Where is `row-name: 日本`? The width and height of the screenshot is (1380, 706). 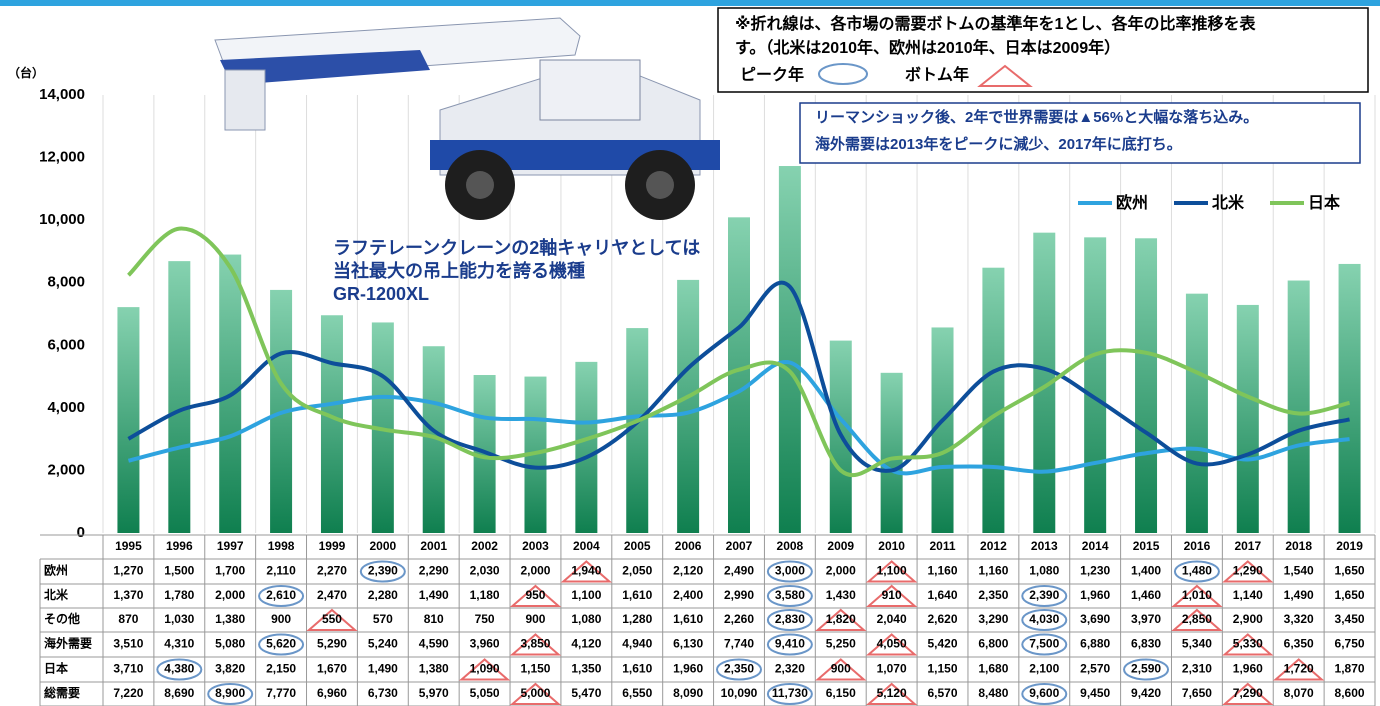
row-name: 日本 is located at coordinates (56, 668).